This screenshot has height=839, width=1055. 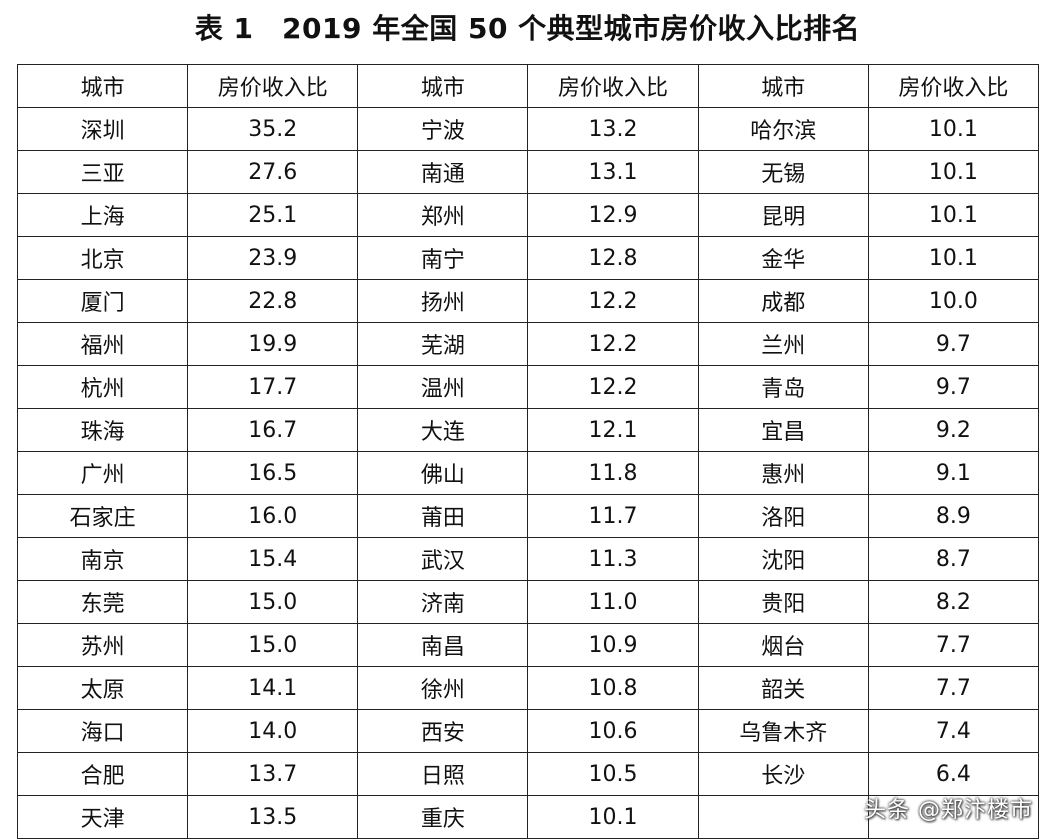 What do you see at coordinates (443, 344) in the screenshot?
I see `city-cell: 芜湖` at bounding box center [443, 344].